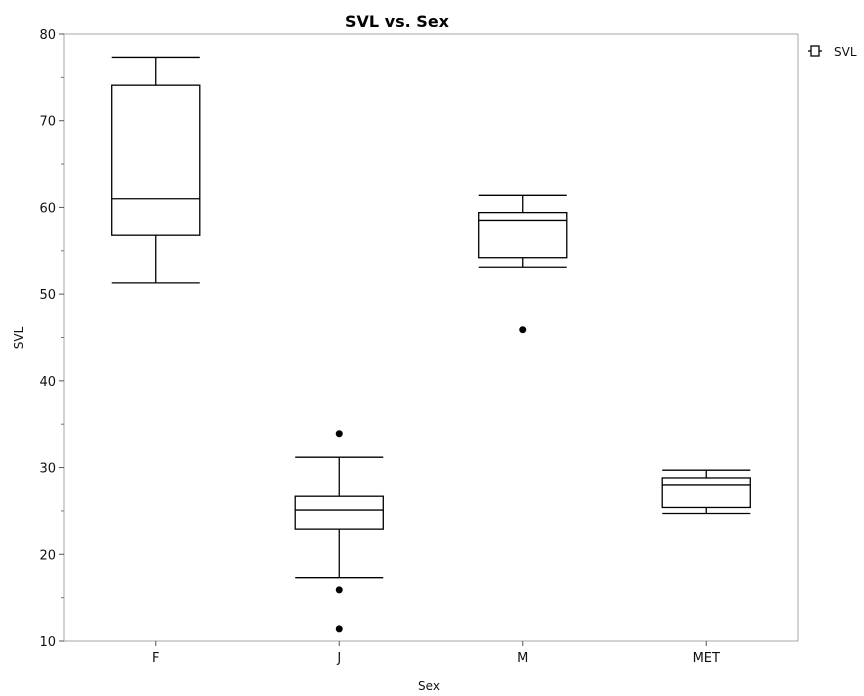 This screenshot has height=696, width=864. I want to click on y-tick-label: 20, so click(47, 555).